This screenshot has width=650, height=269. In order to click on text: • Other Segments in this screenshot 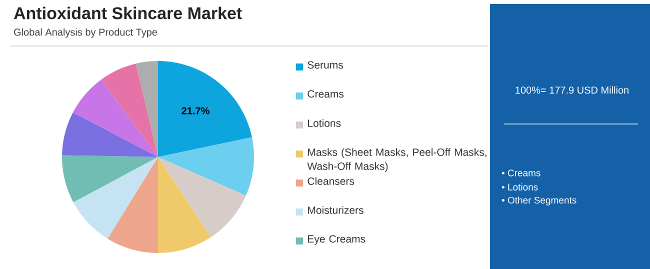, I will do `click(539, 201)`.